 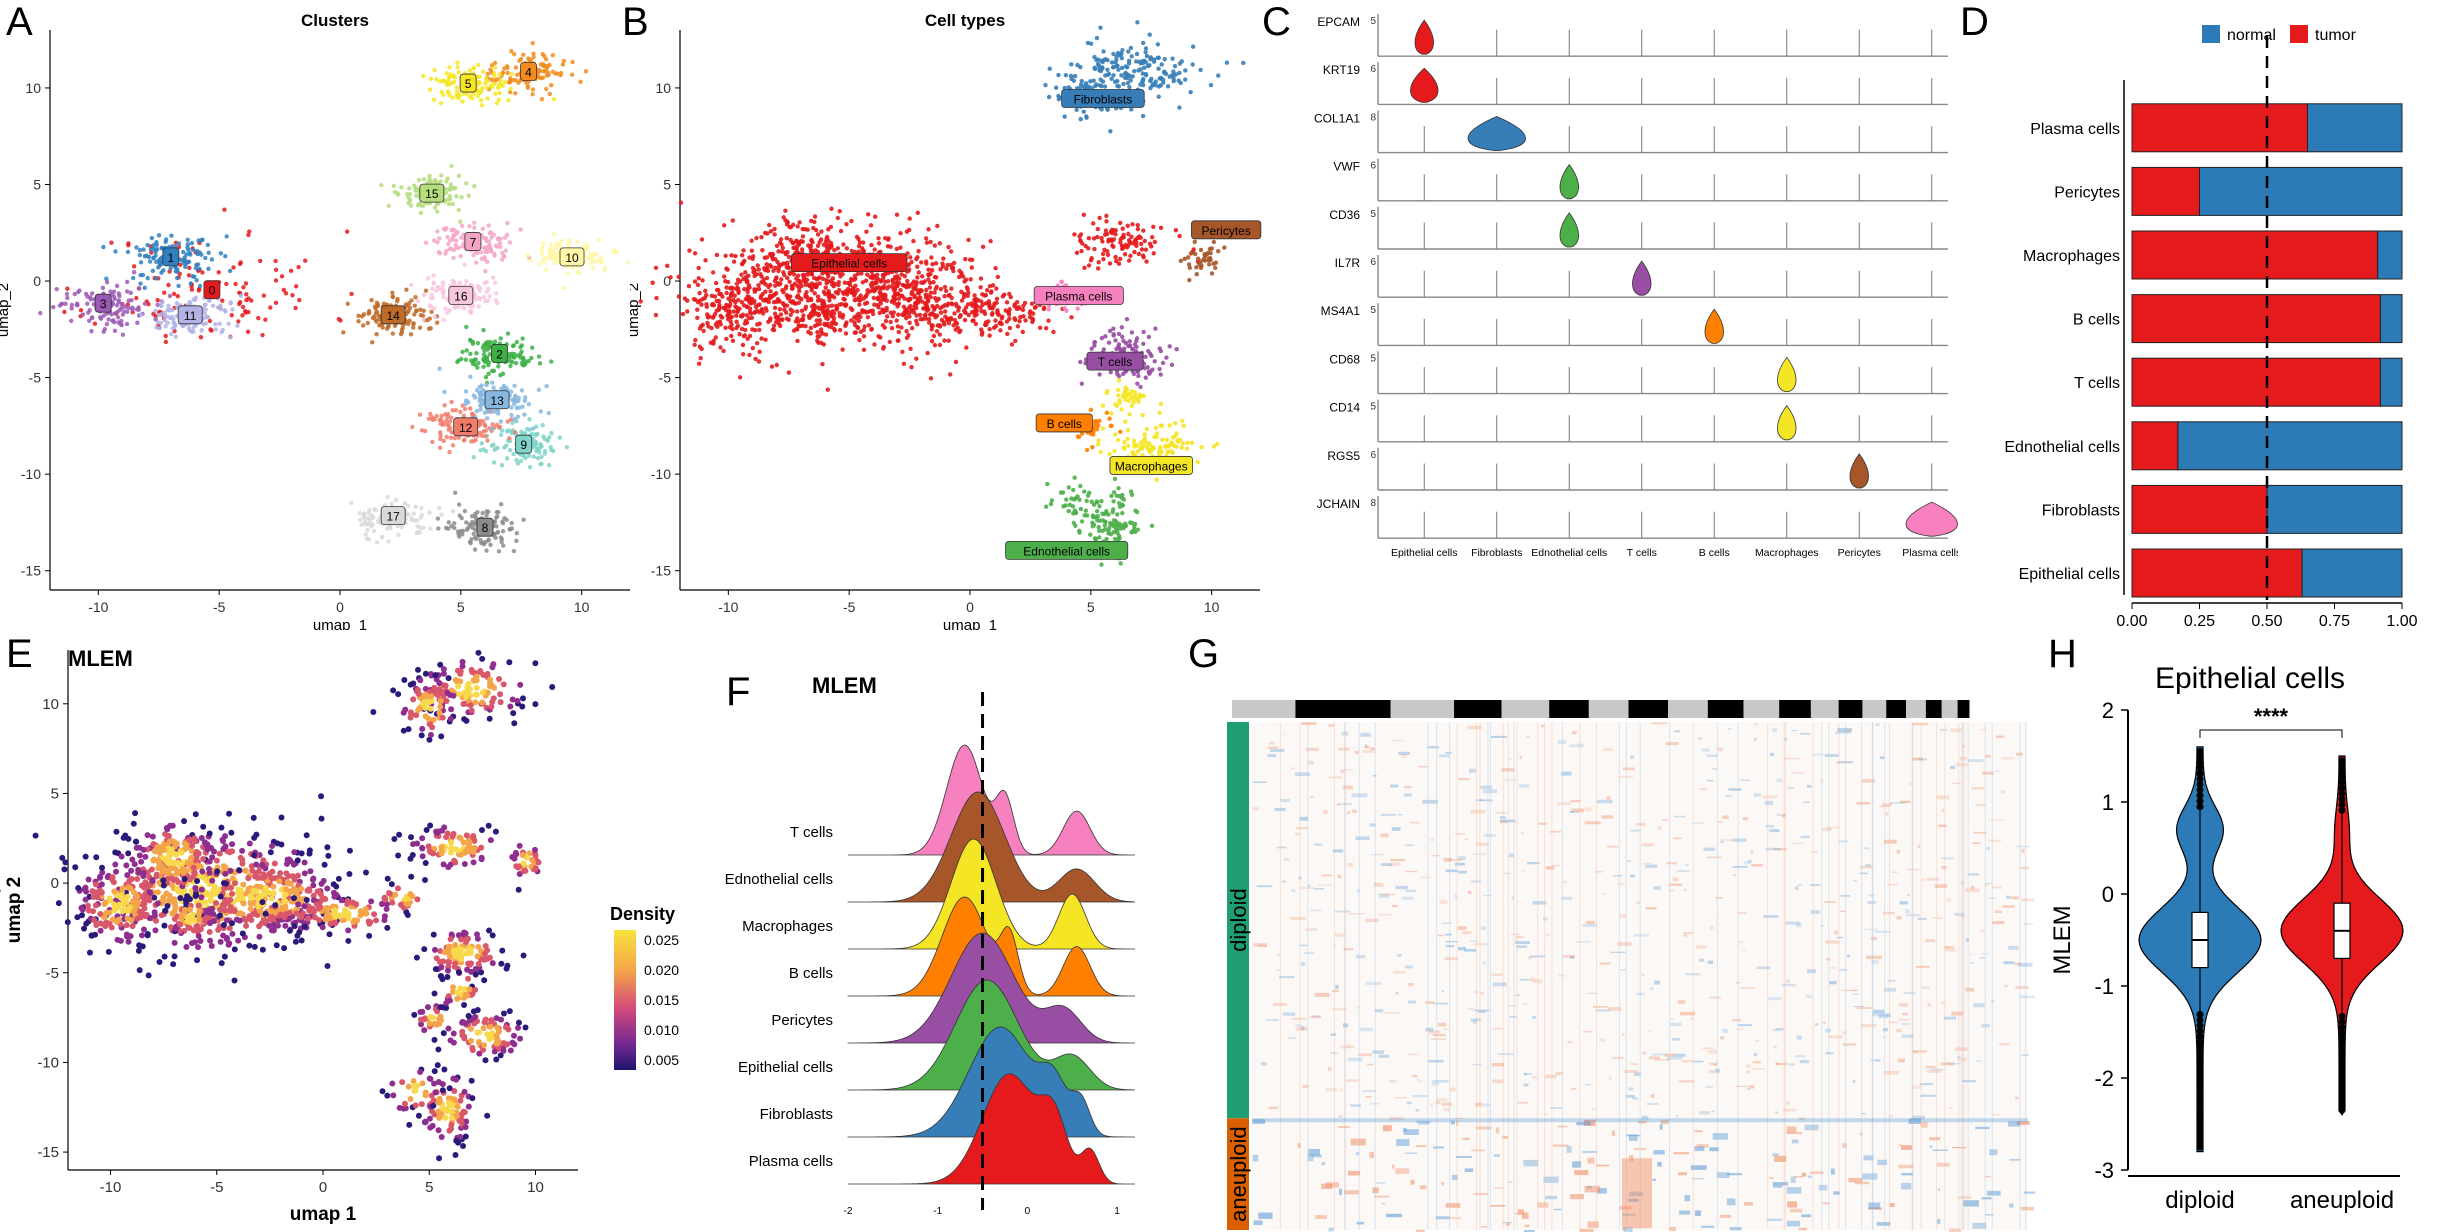 What do you see at coordinates (582, 607) in the screenshot?
I see `x-tick-label: 10` at bounding box center [582, 607].